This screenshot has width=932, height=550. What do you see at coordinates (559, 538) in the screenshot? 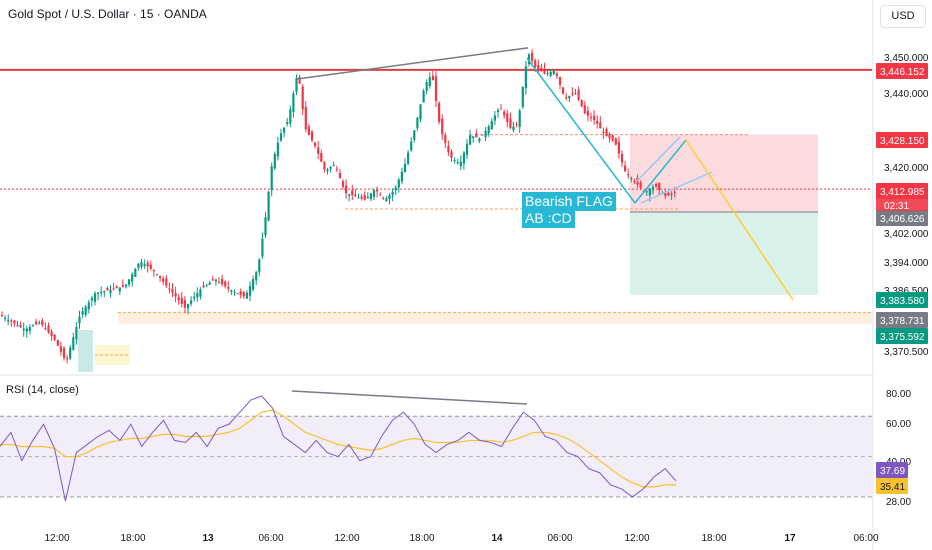
I see `time-tick-label: 06:00` at bounding box center [559, 538].